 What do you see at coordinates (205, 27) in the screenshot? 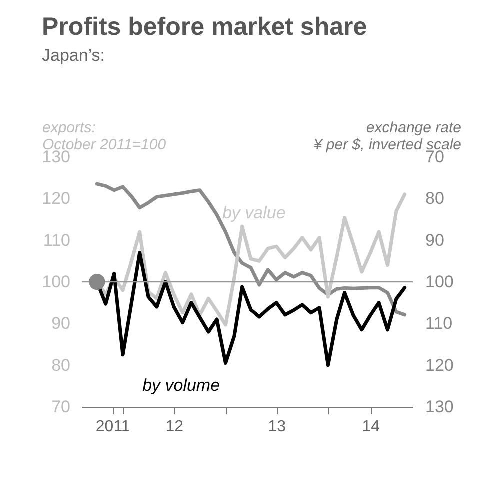
I see `chart-title: Profits before market share` at bounding box center [205, 27].